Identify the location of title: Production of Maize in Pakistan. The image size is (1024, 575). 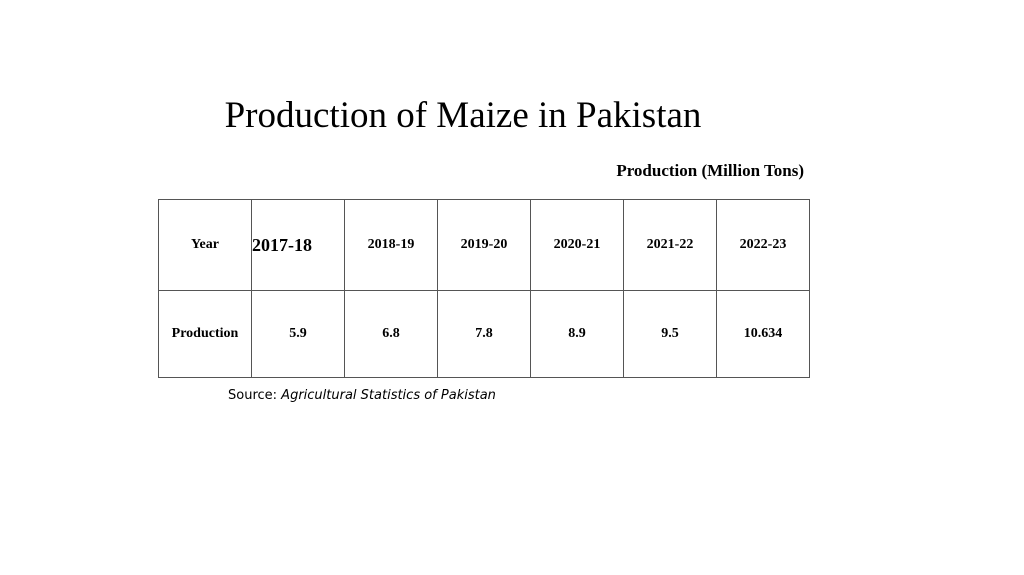
(463, 115).